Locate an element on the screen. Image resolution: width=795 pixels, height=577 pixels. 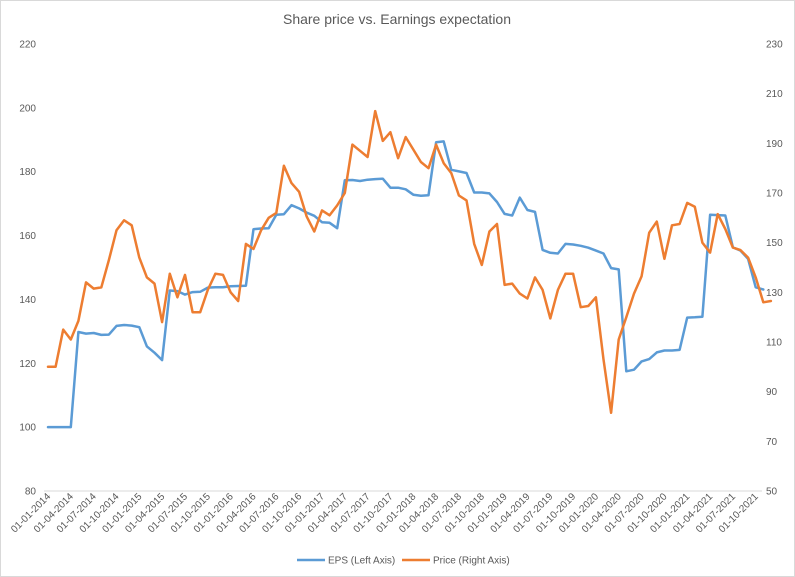
right-axis-tick-label: 70 is located at coordinates (772, 442).